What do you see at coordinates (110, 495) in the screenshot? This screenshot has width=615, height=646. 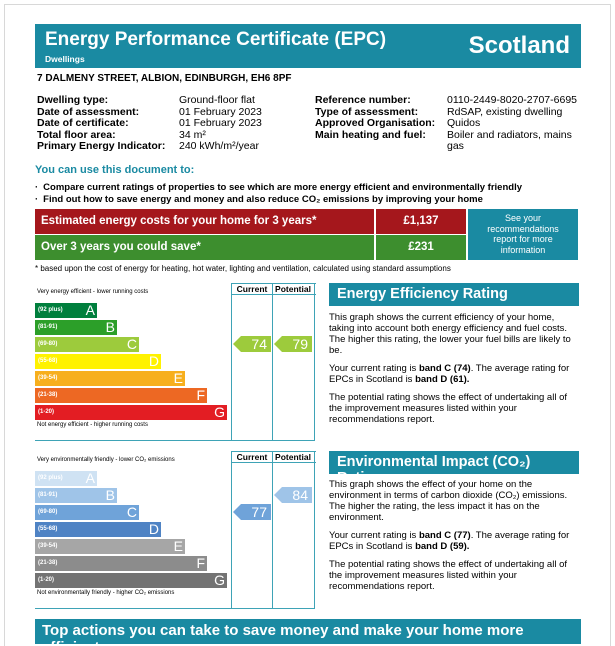 I see `band-letter: B` at bounding box center [110, 495].